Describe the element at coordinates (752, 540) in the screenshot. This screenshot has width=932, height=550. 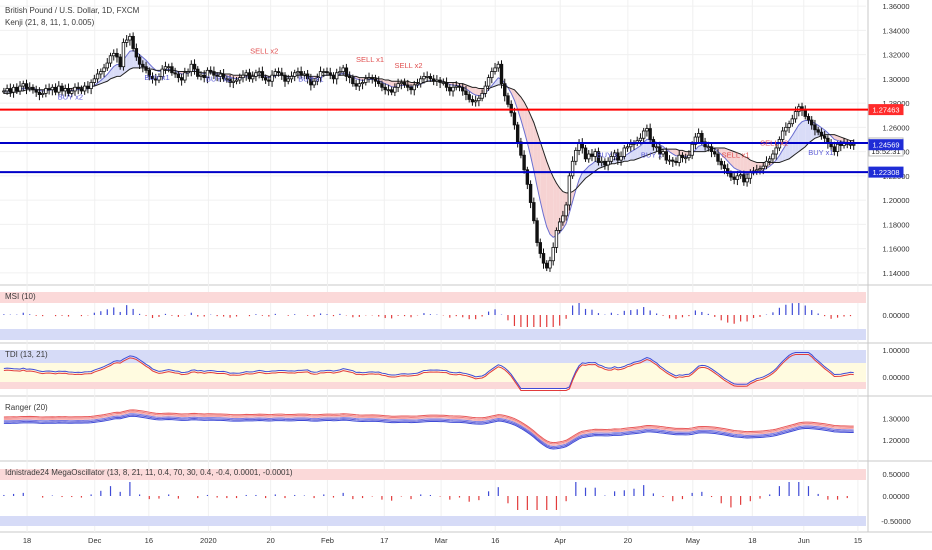
I see `x-tick-label: 18` at that location.